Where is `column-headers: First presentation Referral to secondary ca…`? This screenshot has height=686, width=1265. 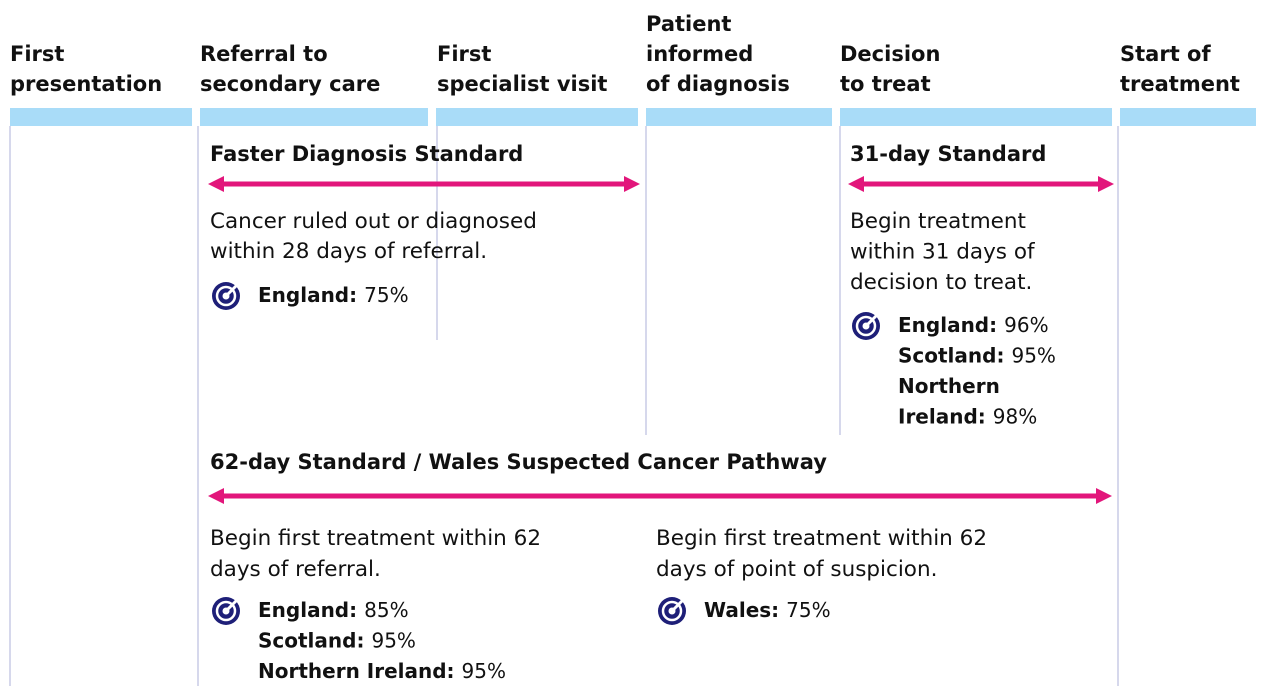
column-headers: First presentation Referral to secondary ca… is located at coordinates (625, 54).